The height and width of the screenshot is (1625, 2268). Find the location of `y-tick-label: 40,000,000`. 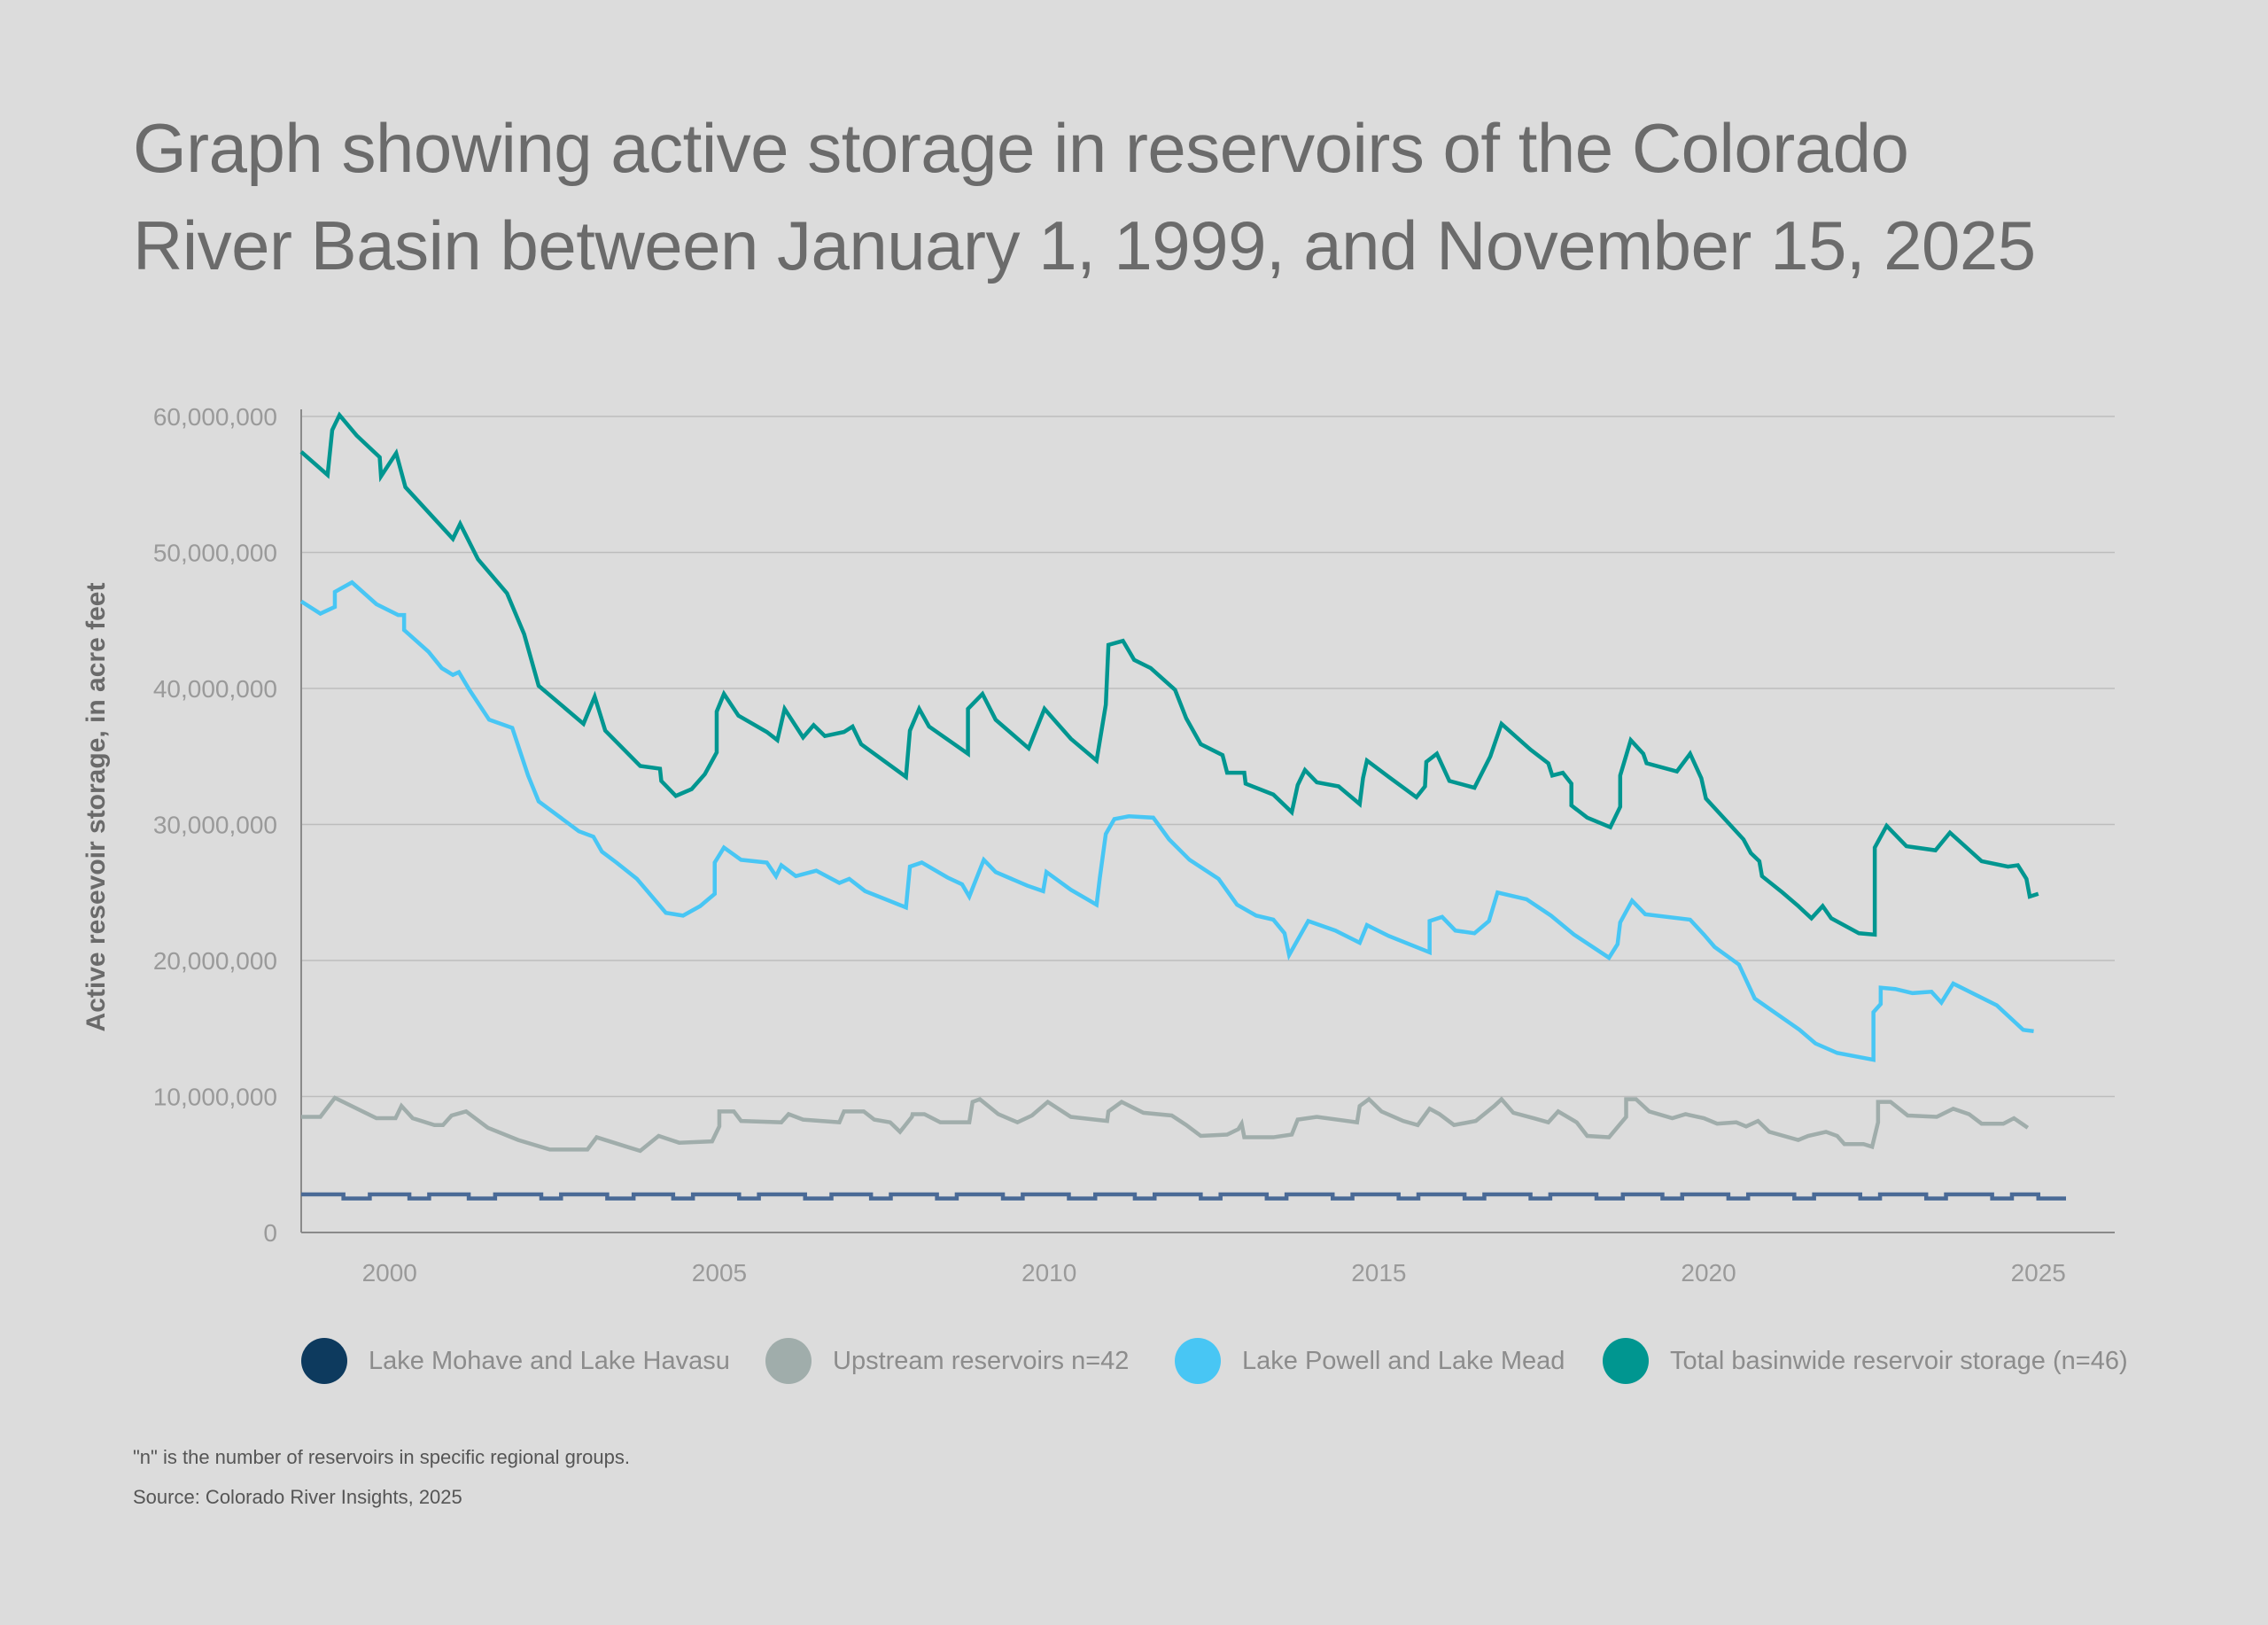

y-tick-label: 40,000,000 is located at coordinates (215, 689).